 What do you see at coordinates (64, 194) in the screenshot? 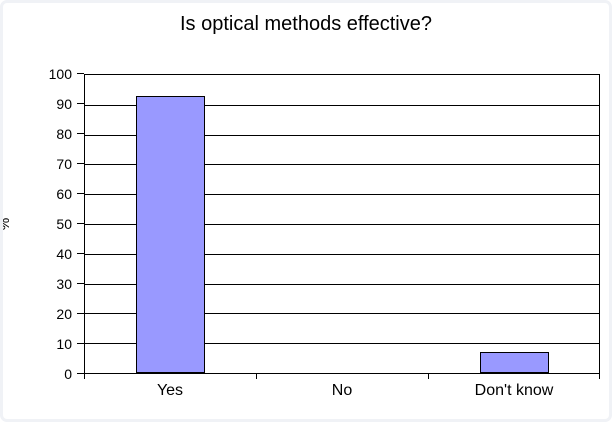
I see `y-tick-label-60: 60` at bounding box center [64, 194].